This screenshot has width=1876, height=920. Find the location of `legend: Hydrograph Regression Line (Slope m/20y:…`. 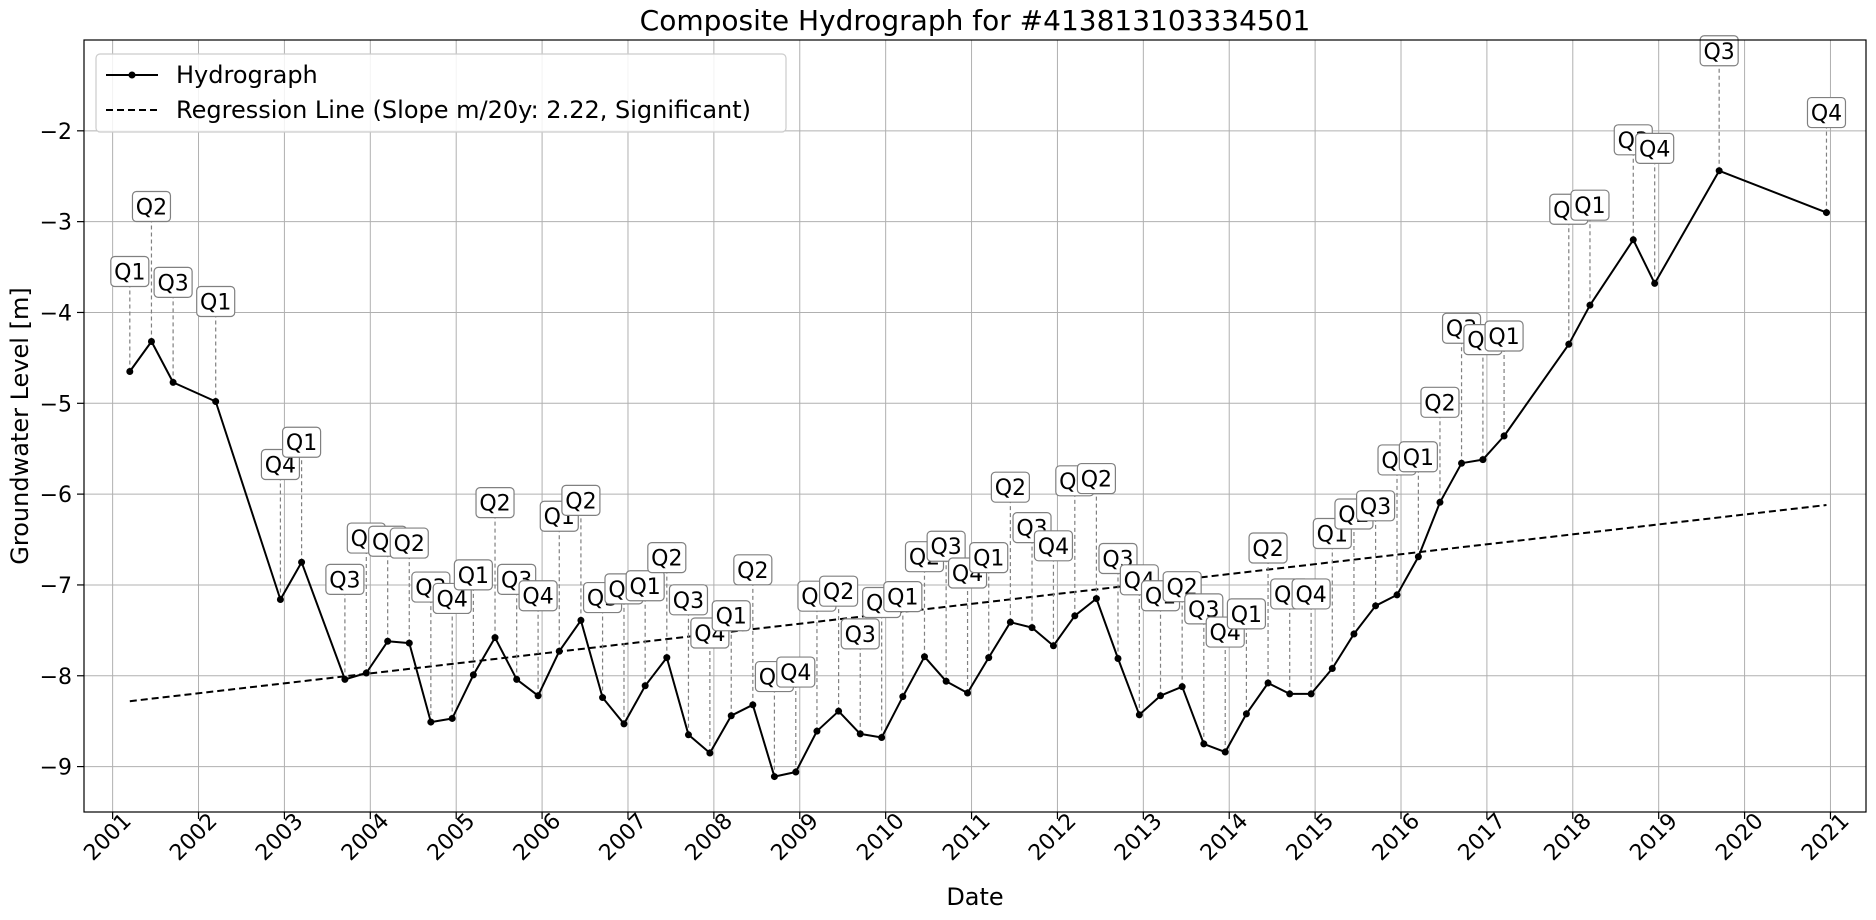

legend: Hydrograph Regression Line (Slope m/20y:… is located at coordinates (441, 93).